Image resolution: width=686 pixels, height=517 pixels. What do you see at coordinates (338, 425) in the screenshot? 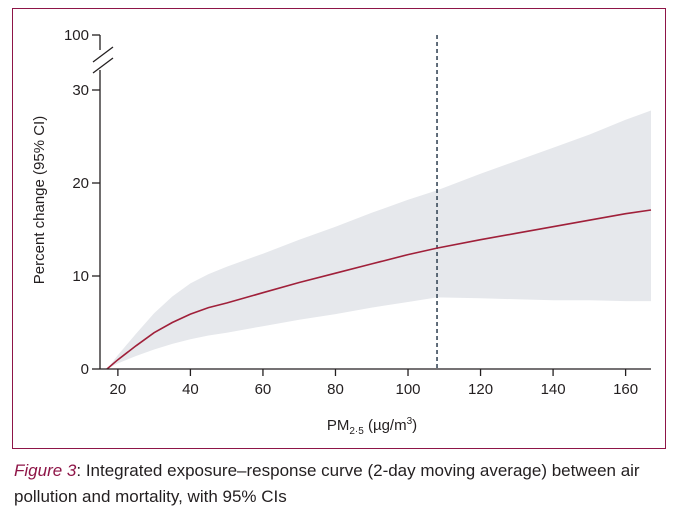
I see `x-axis-label-main: PM` at bounding box center [338, 425].